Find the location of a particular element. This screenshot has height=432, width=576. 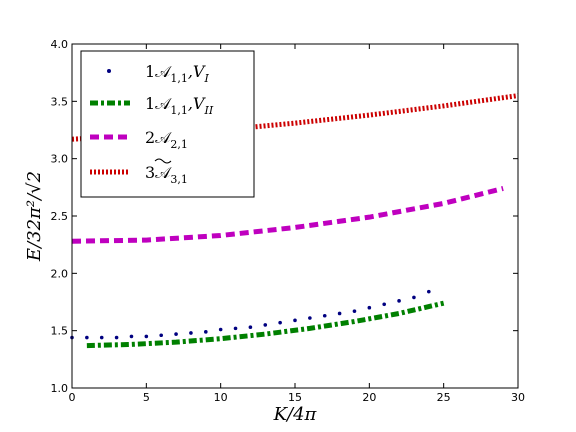

legend-label: 2𝒜2,1 is located at coordinates (166, 139).